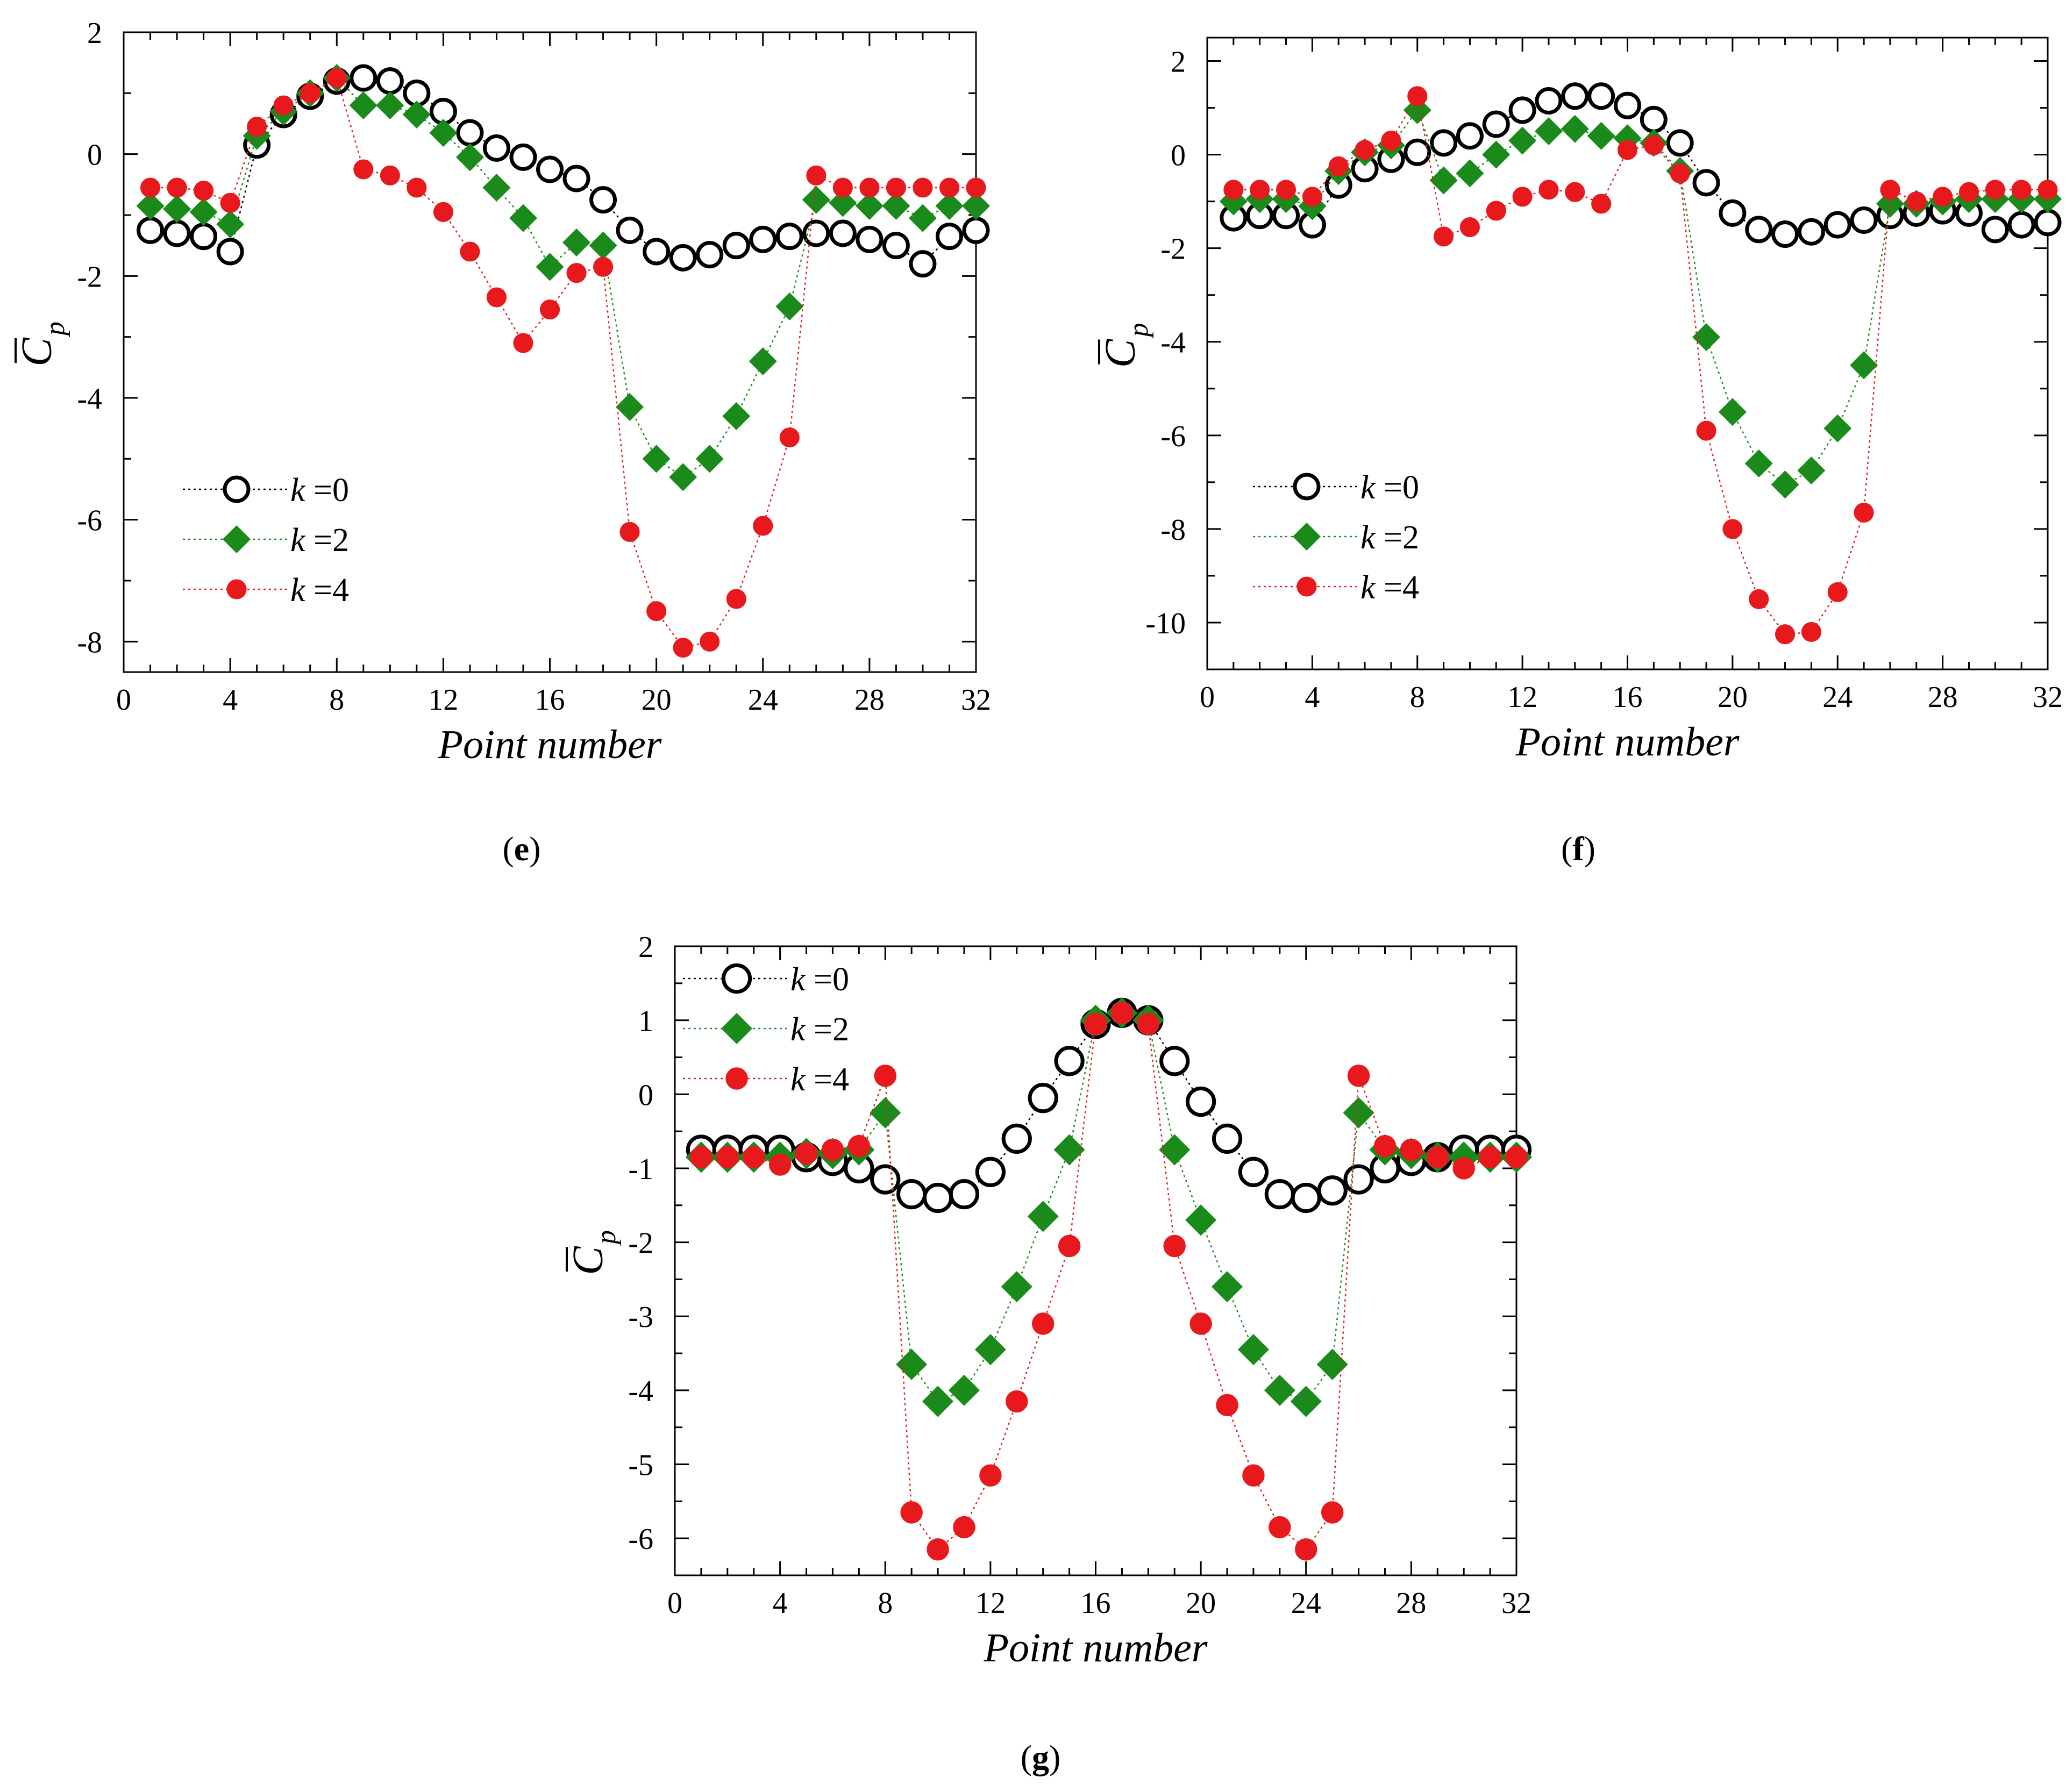 Image resolution: width=2066 pixels, height=1792 pixels. What do you see at coordinates (94, 33) in the screenshot?
I see `y-tick-label: 2` at bounding box center [94, 33].